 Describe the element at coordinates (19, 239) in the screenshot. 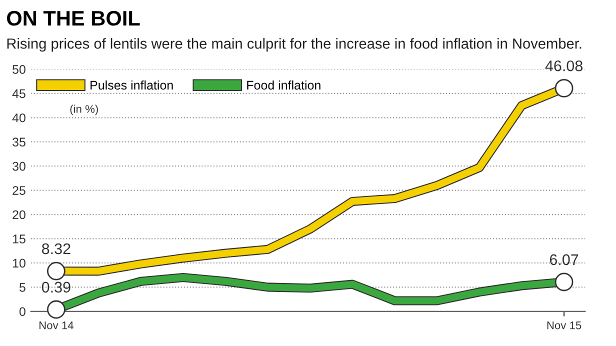

I see `y-tick-label: 15` at that location.